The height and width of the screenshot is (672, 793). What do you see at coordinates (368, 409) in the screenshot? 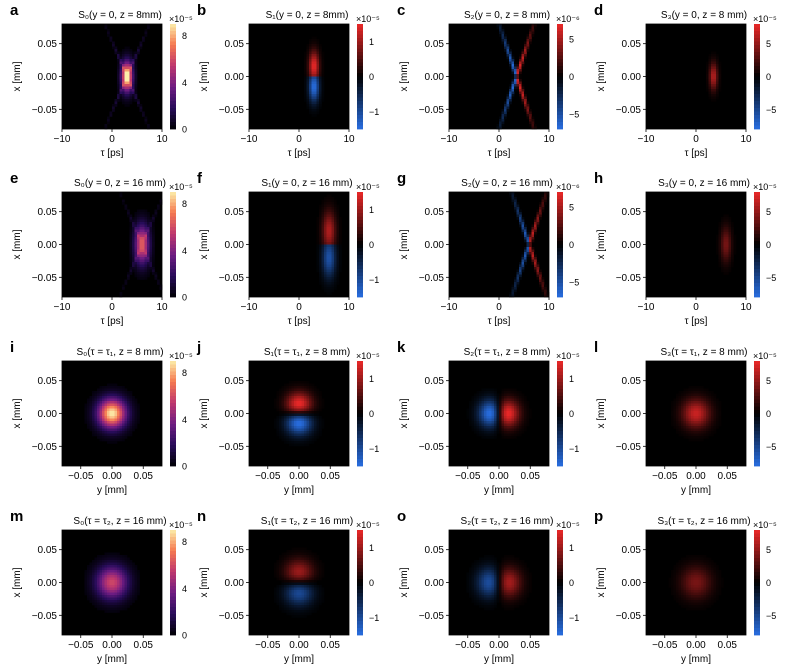
I see `colorbar: ×10⁻⁵10−1` at bounding box center [368, 409].